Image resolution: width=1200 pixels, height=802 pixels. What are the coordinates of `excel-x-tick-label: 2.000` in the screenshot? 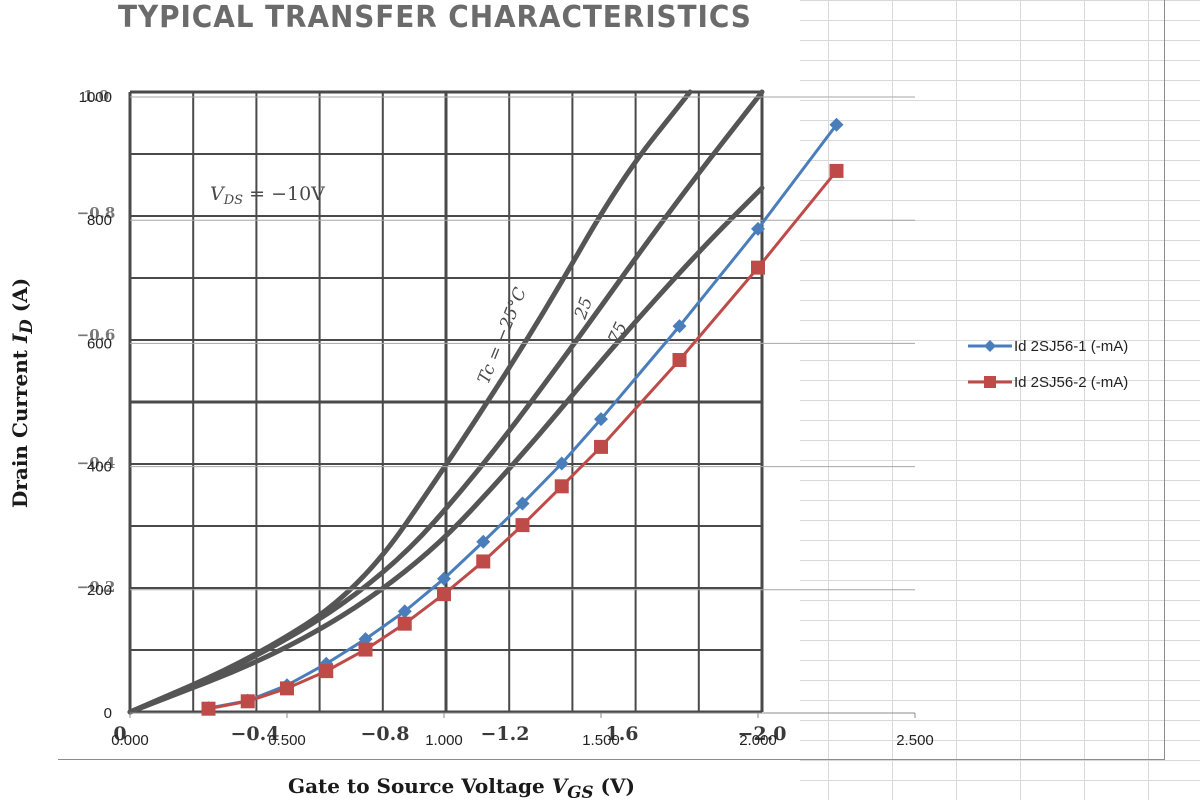 It's located at (758, 740).